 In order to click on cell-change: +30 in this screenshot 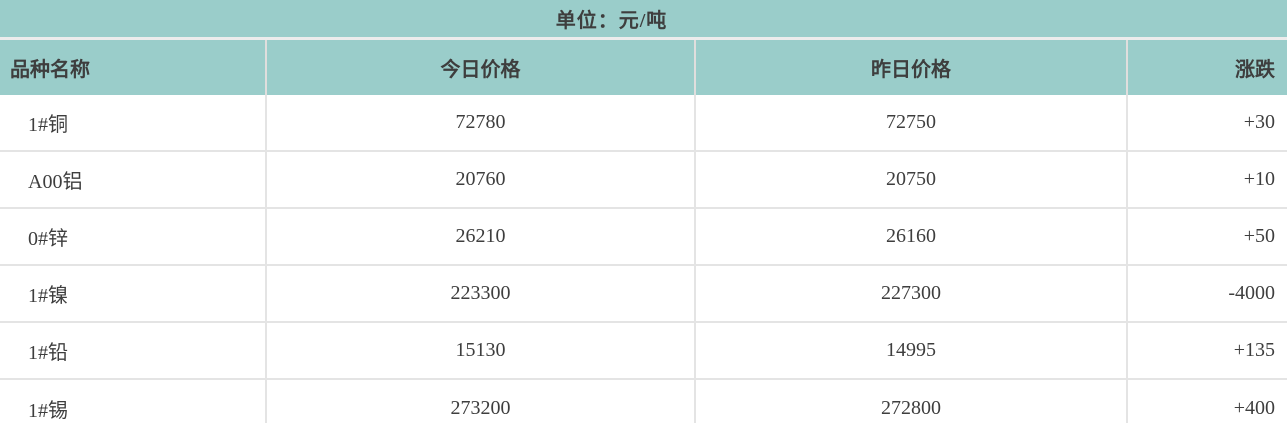, I will do `click(1259, 122)`.